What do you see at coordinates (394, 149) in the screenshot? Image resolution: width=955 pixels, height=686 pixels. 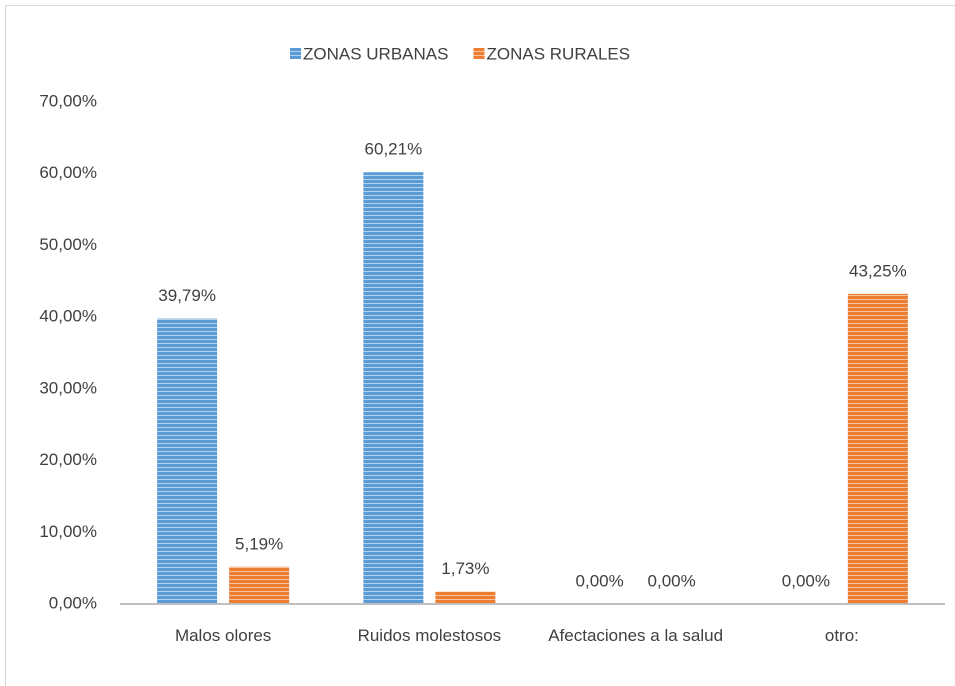 I see `data-label: 60,21%` at bounding box center [394, 149].